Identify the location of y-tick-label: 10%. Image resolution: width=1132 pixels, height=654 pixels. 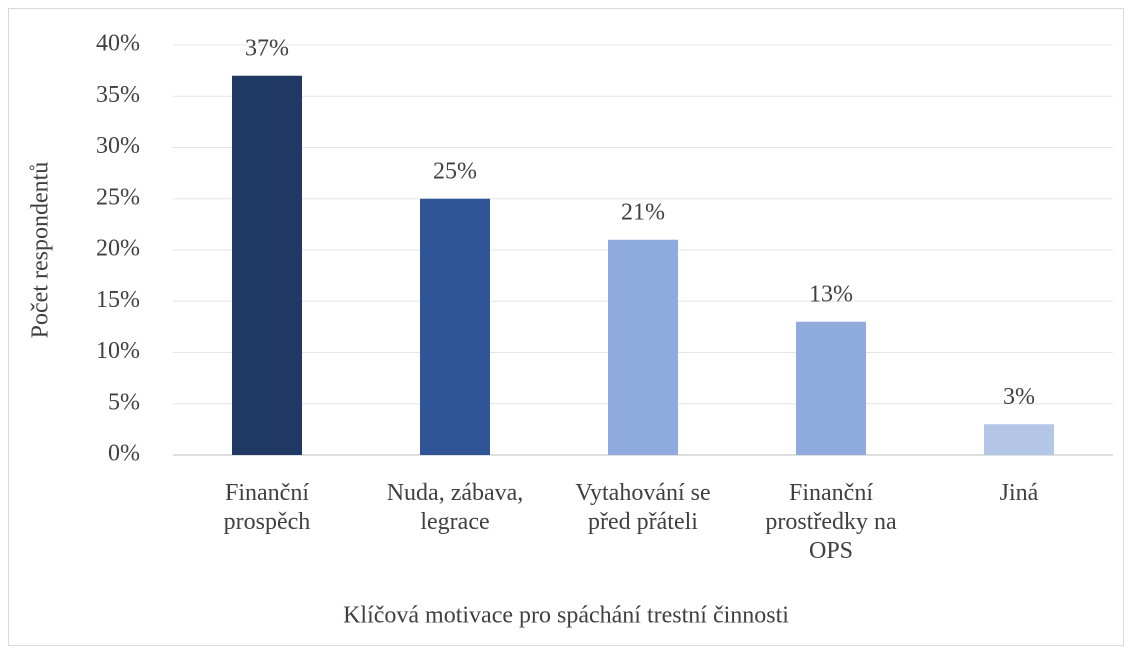
(118, 351).